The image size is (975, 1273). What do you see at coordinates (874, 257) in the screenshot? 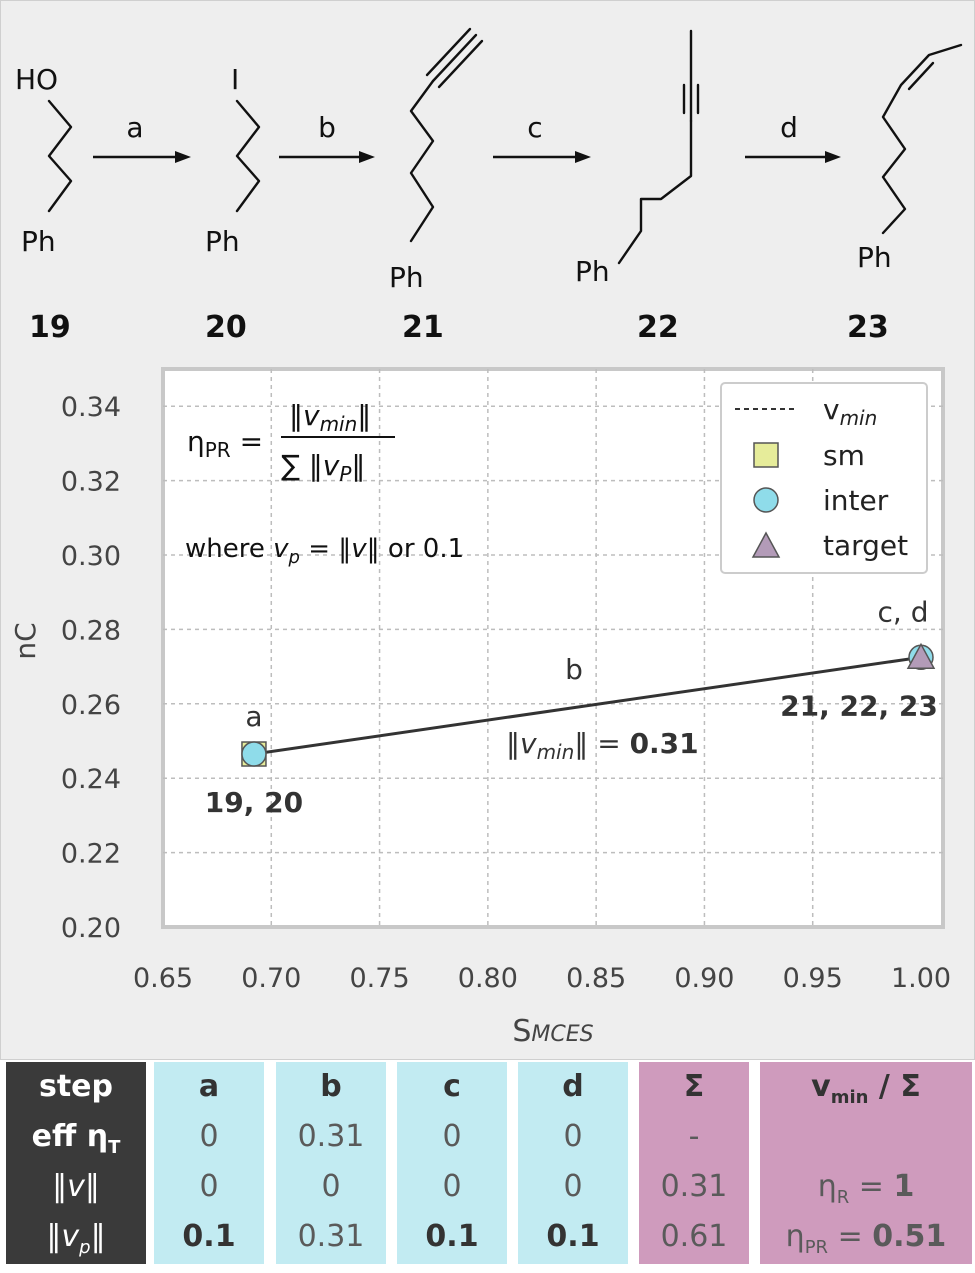
I see `compound-23-ph: Ph` at bounding box center [874, 257].